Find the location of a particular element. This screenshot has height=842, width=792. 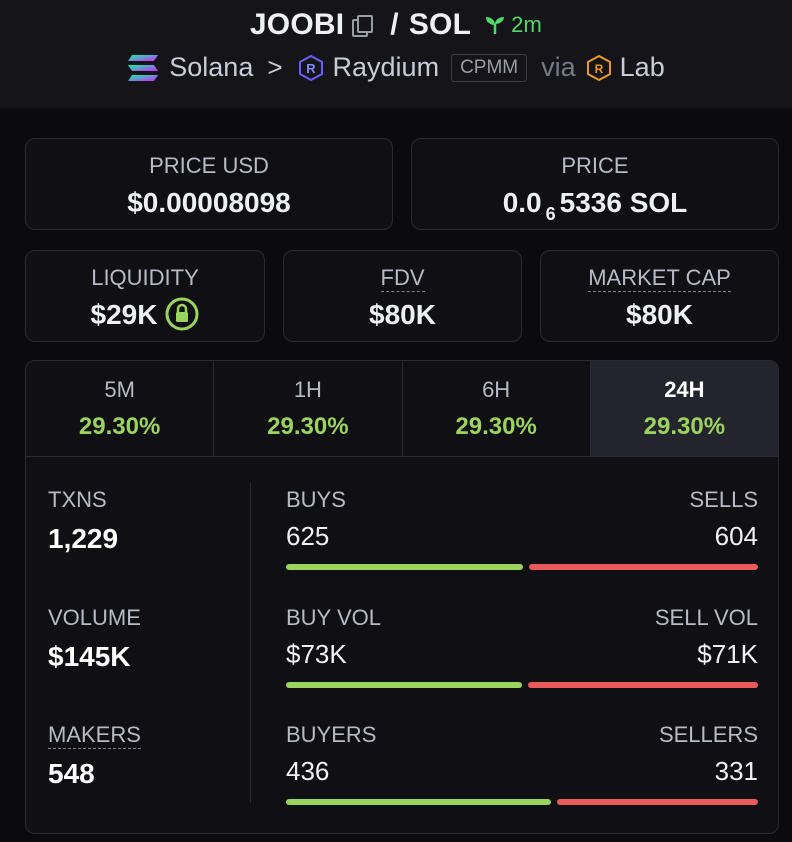

buy-sell-volume-bar is located at coordinates (522, 685).